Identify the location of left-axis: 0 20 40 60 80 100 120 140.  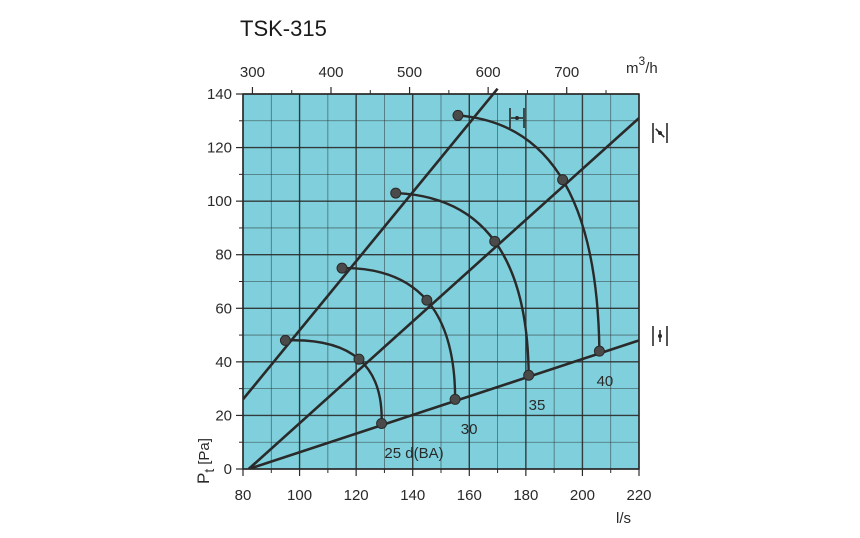
(225, 282).